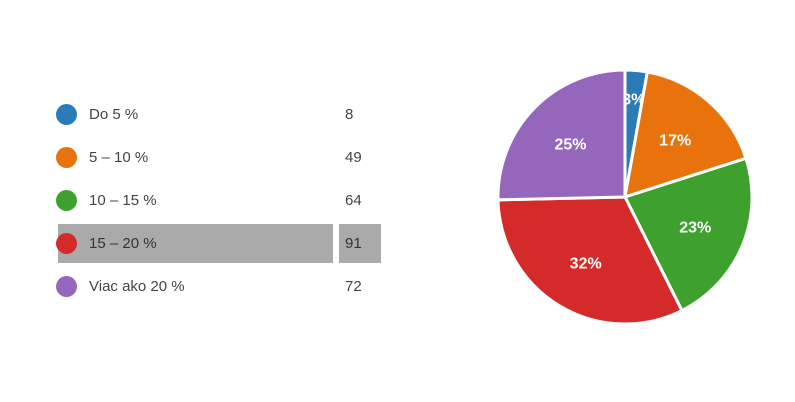  Describe the element at coordinates (695, 228) in the screenshot. I see `pie-slice-label-2: 23%` at that location.